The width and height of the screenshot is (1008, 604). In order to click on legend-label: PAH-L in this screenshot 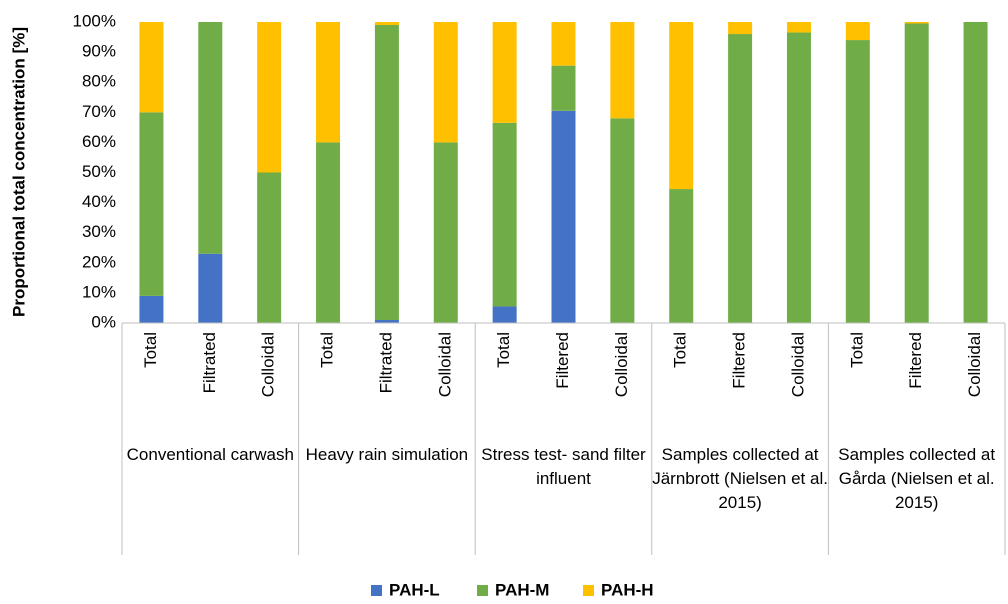, I will do `click(414, 589)`.